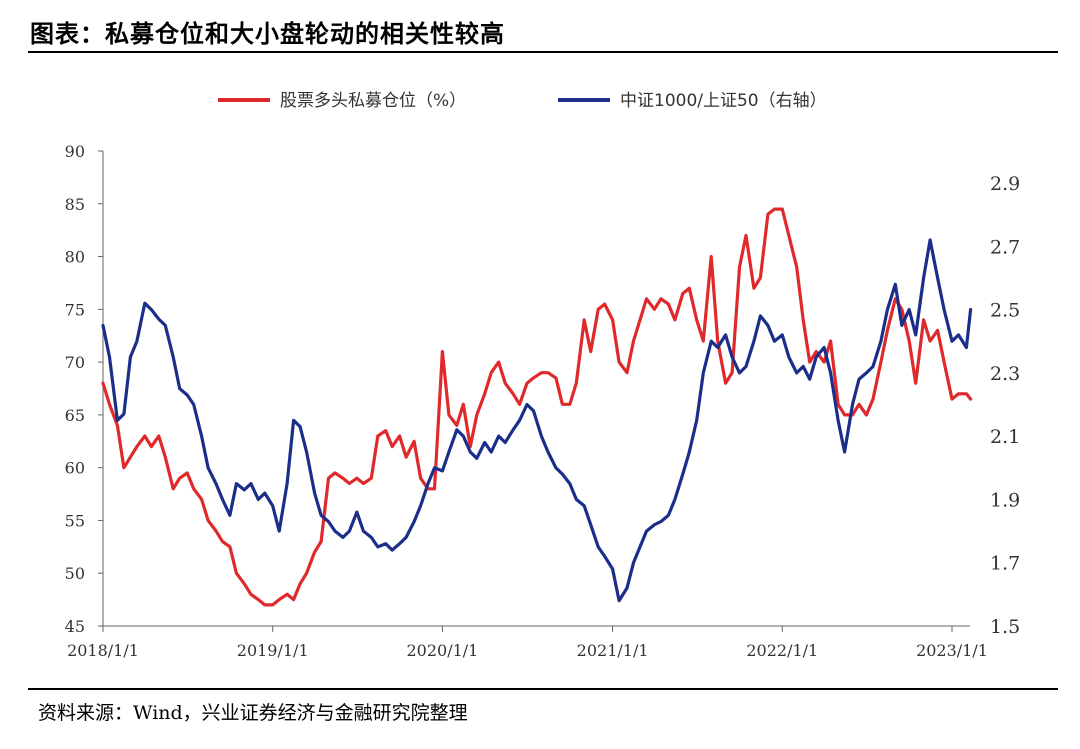 Image resolution: width=1080 pixels, height=749 pixels. Describe the element at coordinates (75, 626) in the screenshot. I see `y-left-tick-label: 45` at that location.